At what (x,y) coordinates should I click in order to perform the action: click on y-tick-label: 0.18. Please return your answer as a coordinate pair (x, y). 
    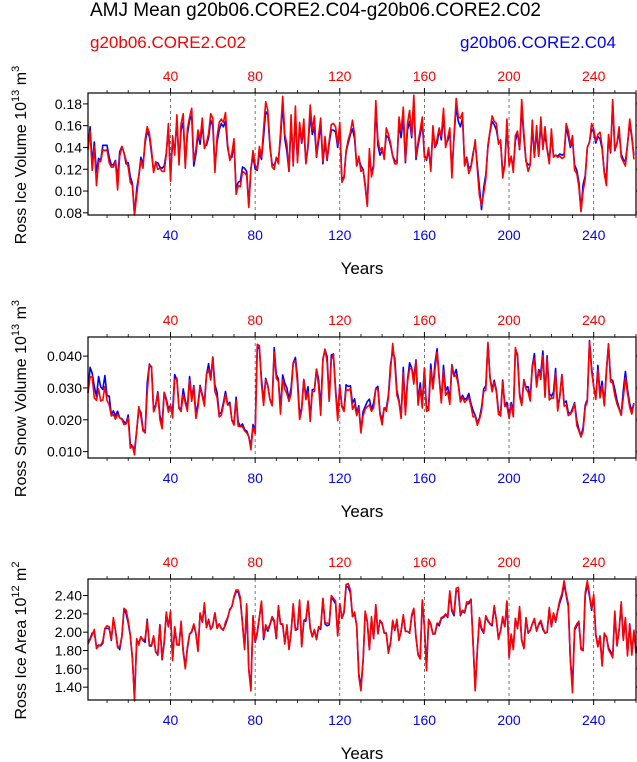
    Looking at the image, I should click on (68, 104).